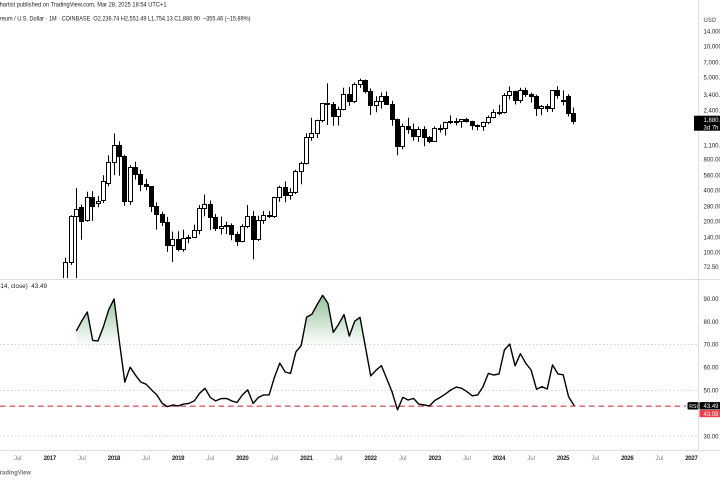 Image resolution: width=720 pixels, height=485 pixels. I want to click on svg-text: 2020, so click(242, 459).